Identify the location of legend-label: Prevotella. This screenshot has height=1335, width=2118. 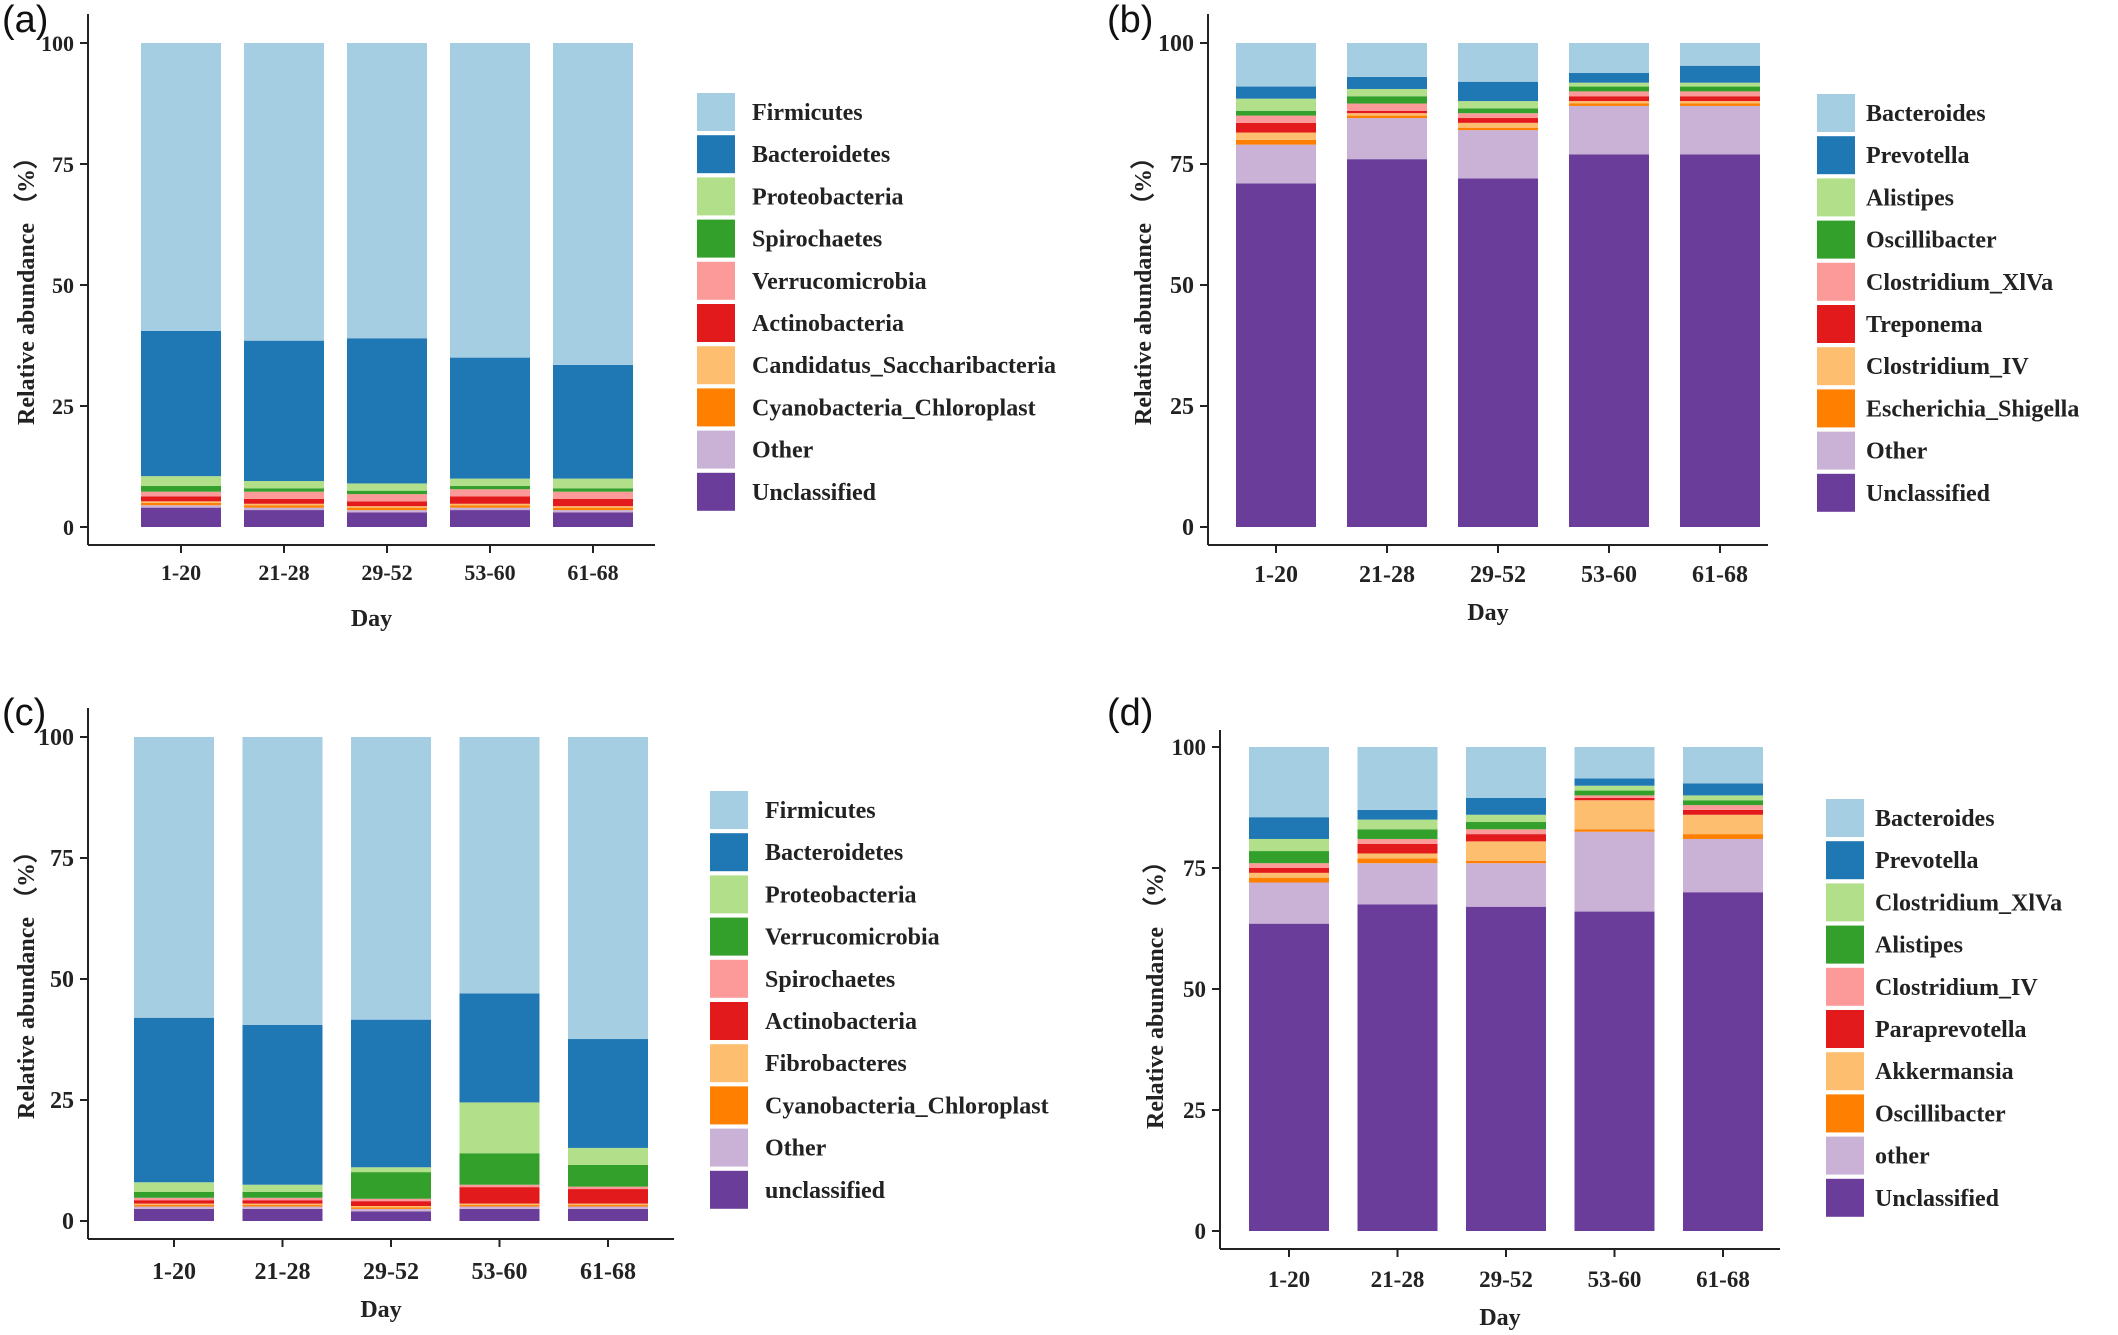
(1918, 156).